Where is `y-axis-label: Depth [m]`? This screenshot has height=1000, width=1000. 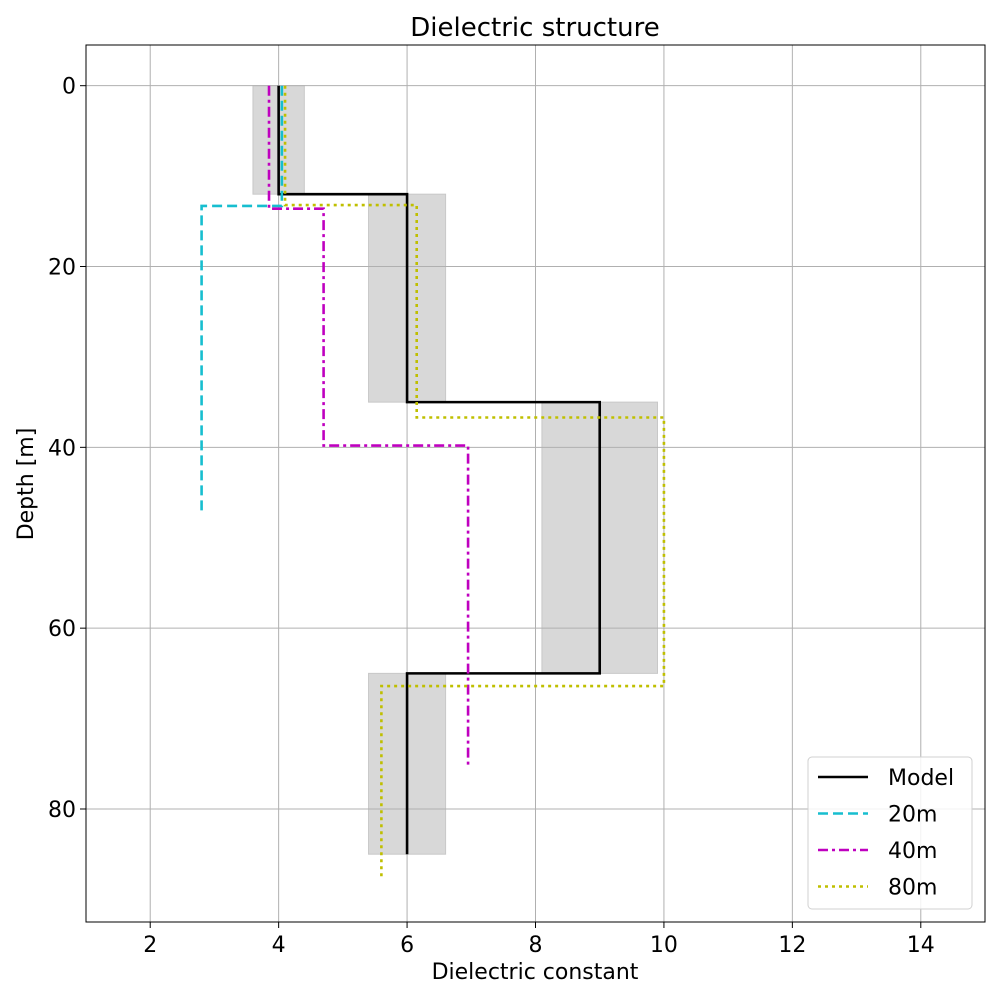 y-axis-label: Depth [m] is located at coordinates (26, 484).